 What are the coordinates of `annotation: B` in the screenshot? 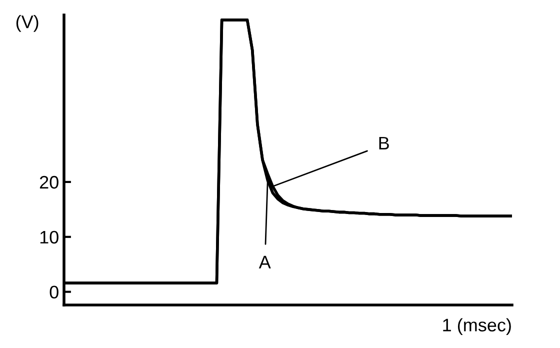 It's located at (384, 143).